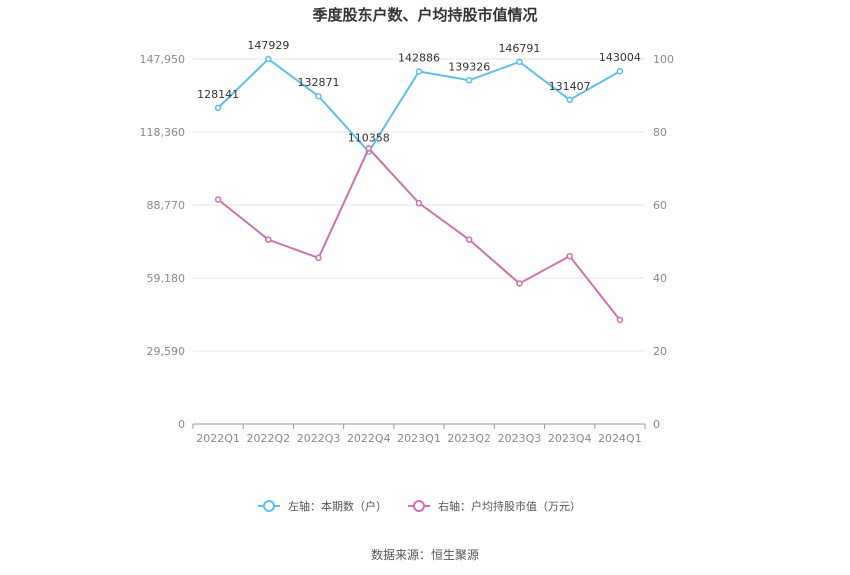  Describe the element at coordinates (218, 94) in the screenshot. I see `data-label: 128141` at that location.